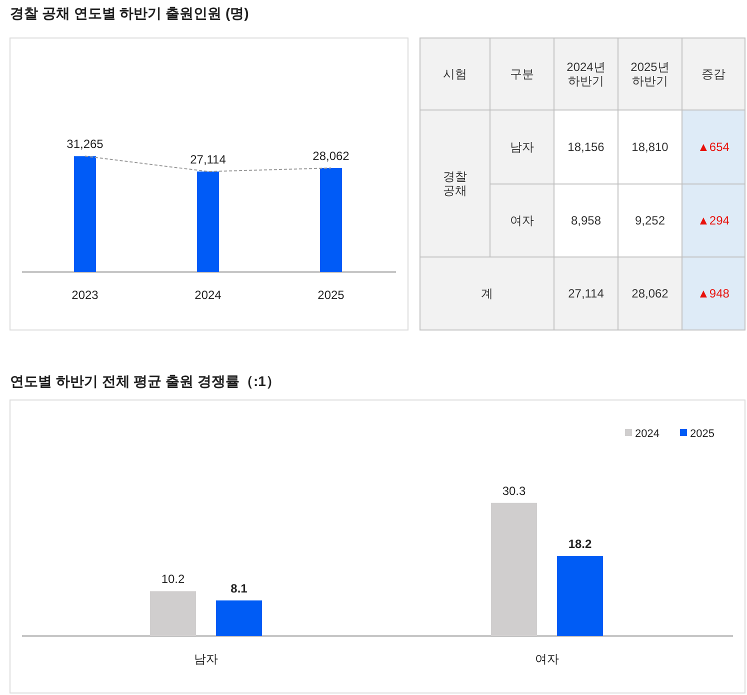 Image resolution: width=747 pixels, height=695 pixels. Describe the element at coordinates (714, 147) in the screenshot. I see `text: ▲654` at that location.